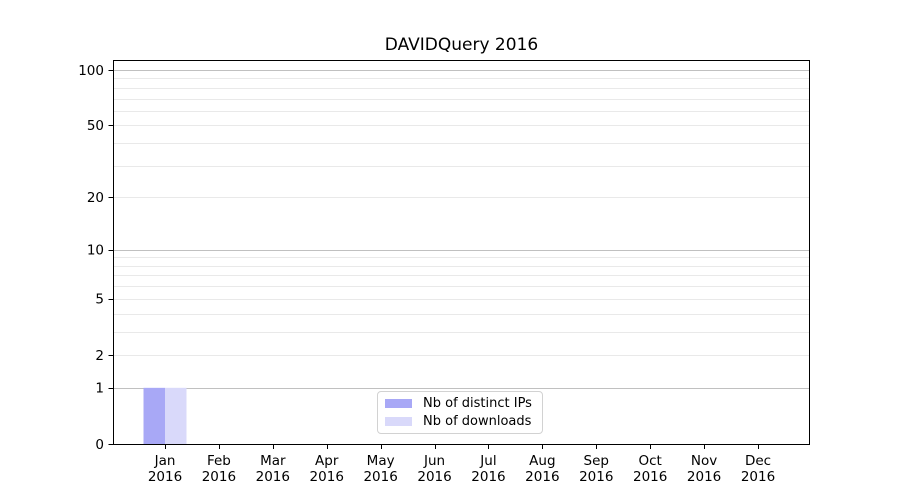 Image resolution: width=900 pixels, height=500 pixels. What do you see at coordinates (219, 477) in the screenshot?
I see `x-tick-label-year-feb: 2016` at bounding box center [219, 477].